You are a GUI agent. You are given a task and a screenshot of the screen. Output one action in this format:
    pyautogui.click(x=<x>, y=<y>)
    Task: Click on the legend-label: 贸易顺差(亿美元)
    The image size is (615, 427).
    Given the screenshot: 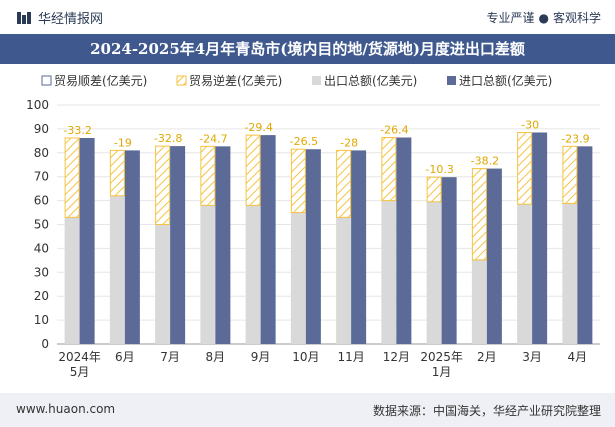 What is the action you would take?
    pyautogui.click(x=100, y=80)
    